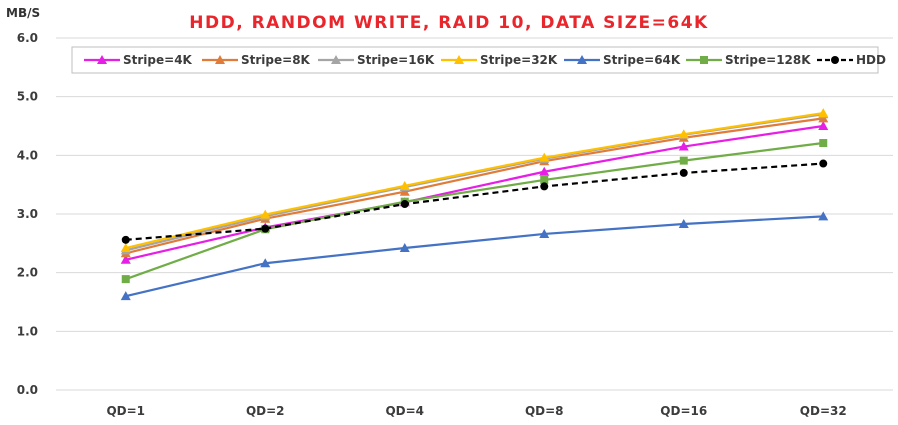 The width and height of the screenshot is (898, 425). Describe the element at coordinates (642, 60) in the screenshot. I see `legend-label: Stripe=64K` at that location.